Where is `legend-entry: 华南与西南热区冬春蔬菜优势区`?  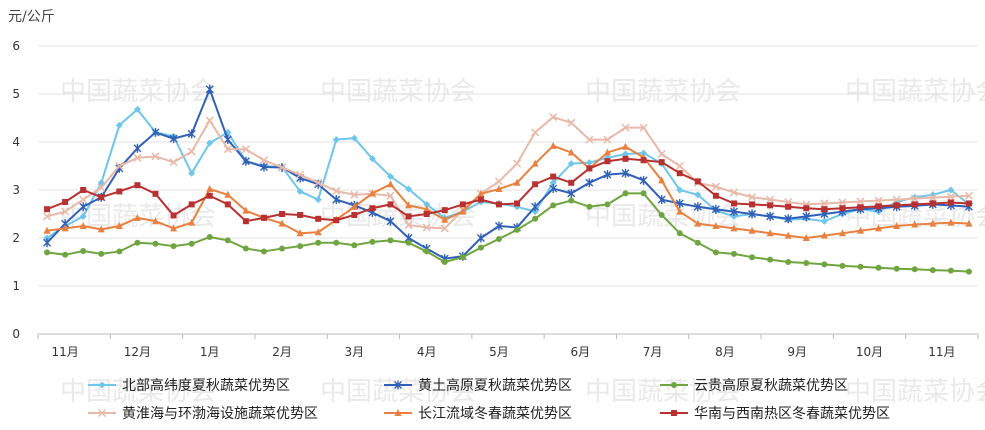
legend-entry: 华南与西南热区冬春蔬菜优势区 is located at coordinates (775, 414).